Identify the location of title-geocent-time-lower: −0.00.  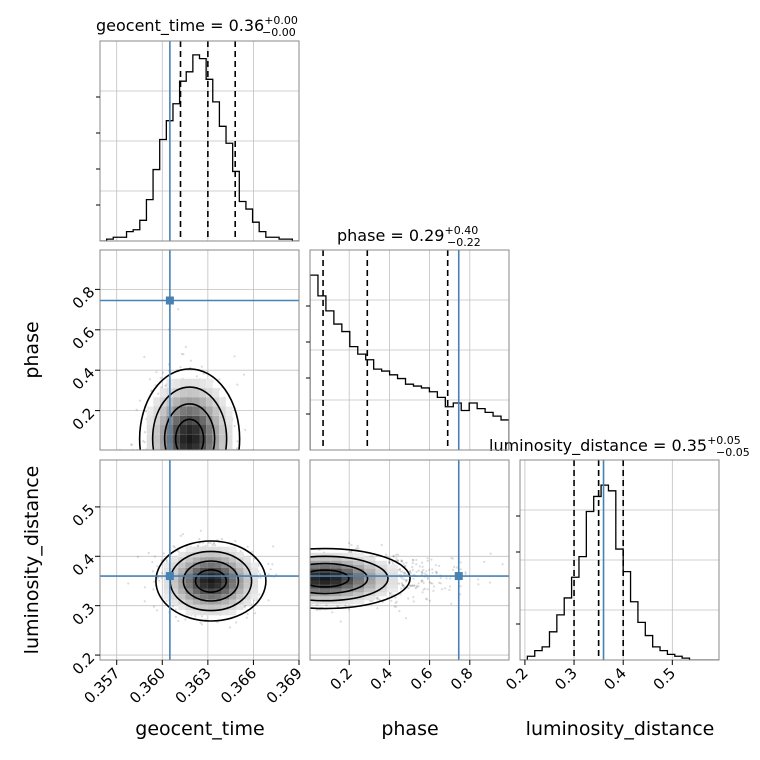
(279, 32).